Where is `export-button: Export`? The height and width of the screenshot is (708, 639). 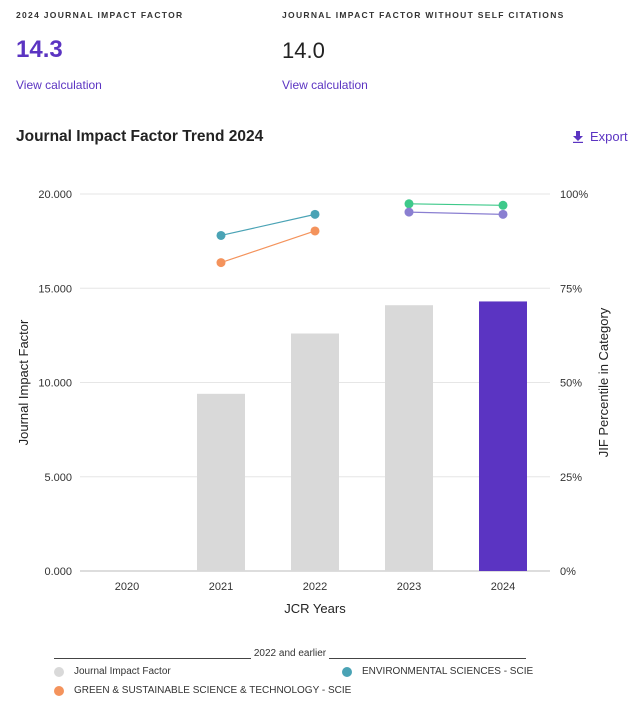 export-button: Export is located at coordinates (600, 136).